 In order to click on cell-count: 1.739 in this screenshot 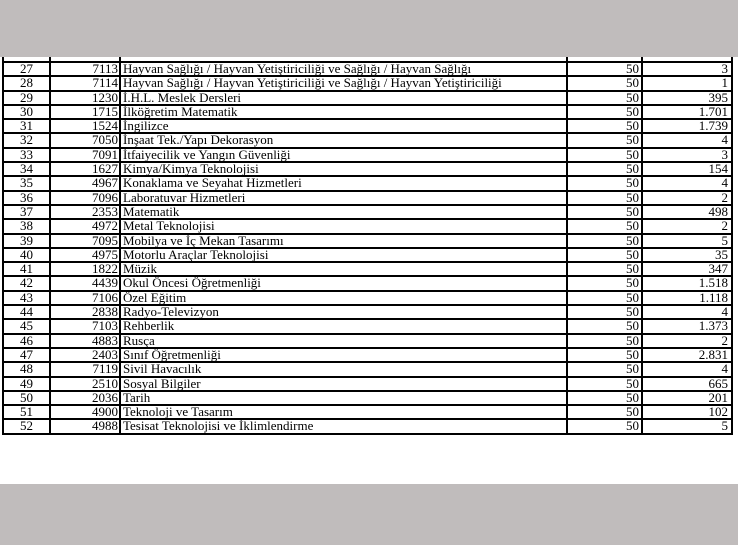, I will do `click(687, 126)`.